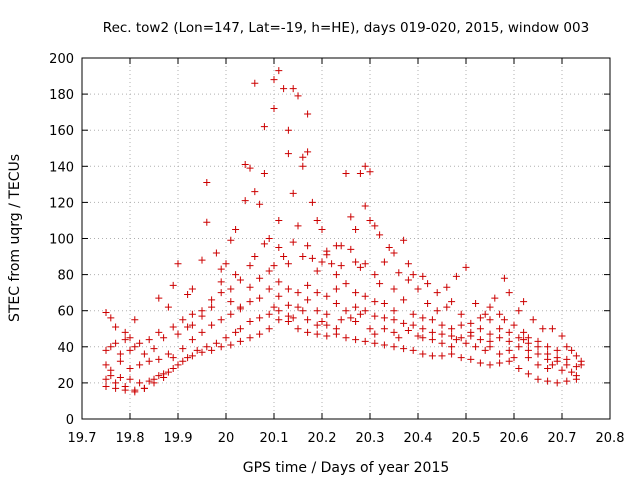  Describe the element at coordinates (466, 438) in the screenshot. I see `x-tick-label: 20.5` at that location.